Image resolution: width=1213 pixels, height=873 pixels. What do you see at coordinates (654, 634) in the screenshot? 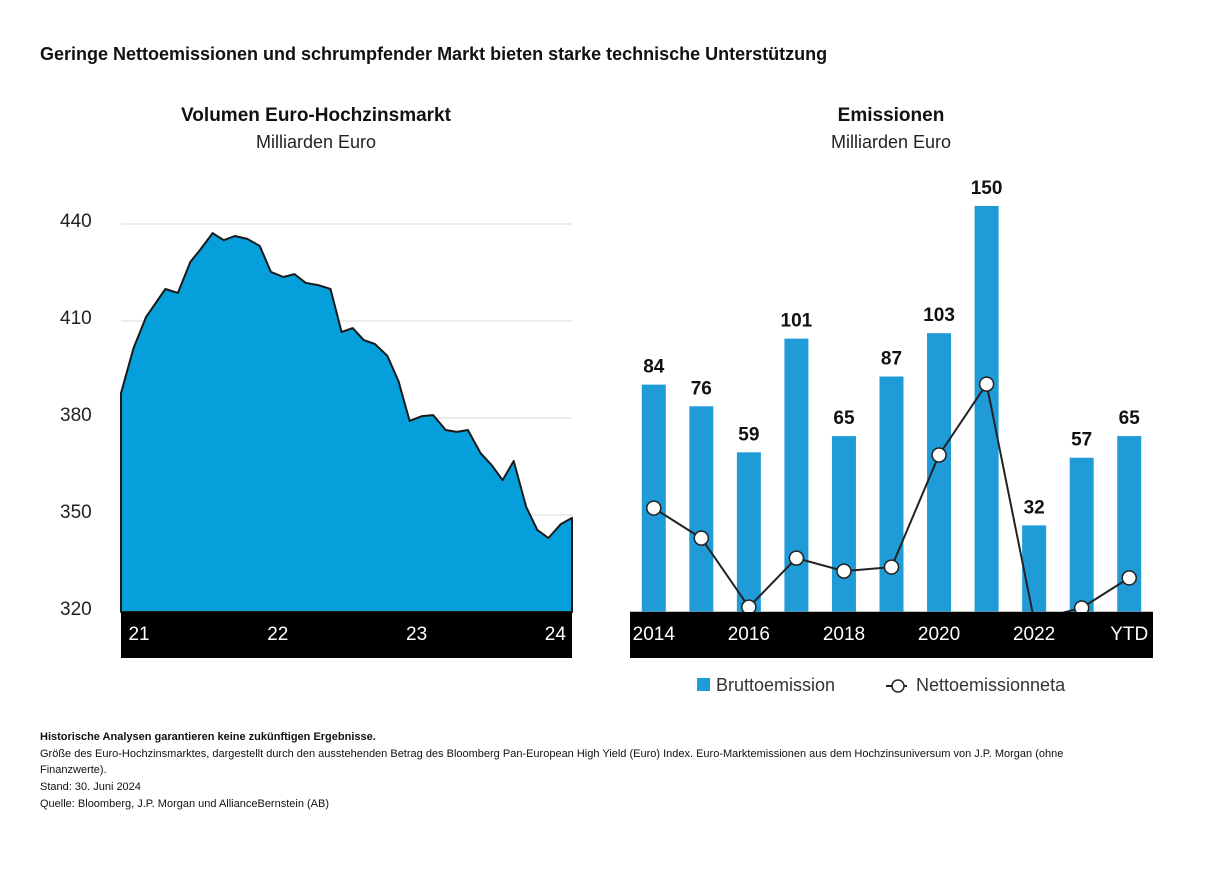
I see `x-tick-label: 2014` at bounding box center [654, 634].